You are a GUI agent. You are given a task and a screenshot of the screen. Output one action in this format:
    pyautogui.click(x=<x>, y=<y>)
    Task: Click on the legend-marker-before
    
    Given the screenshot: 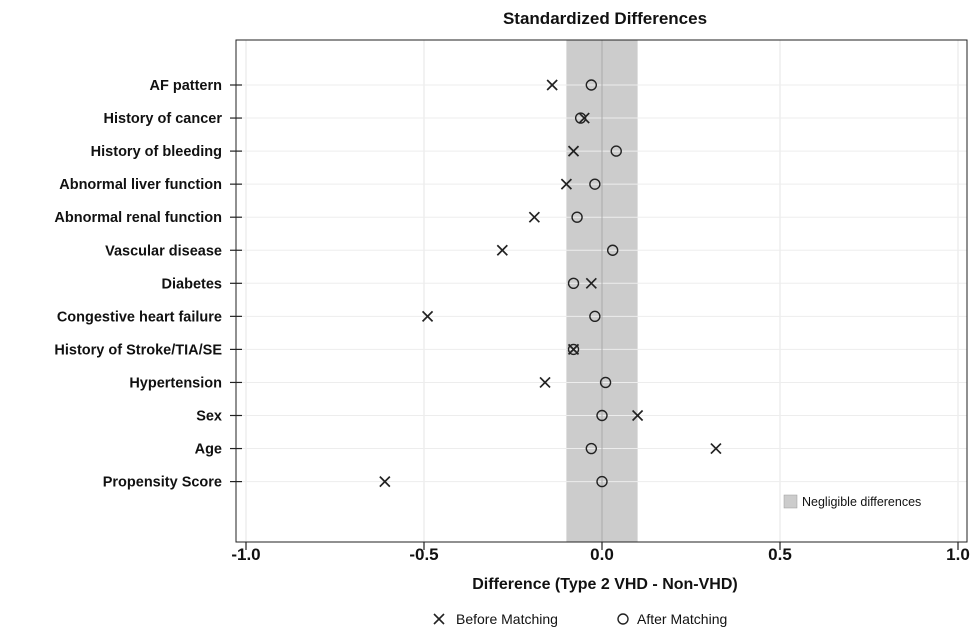 What is the action you would take?
    pyautogui.click(x=439, y=619)
    